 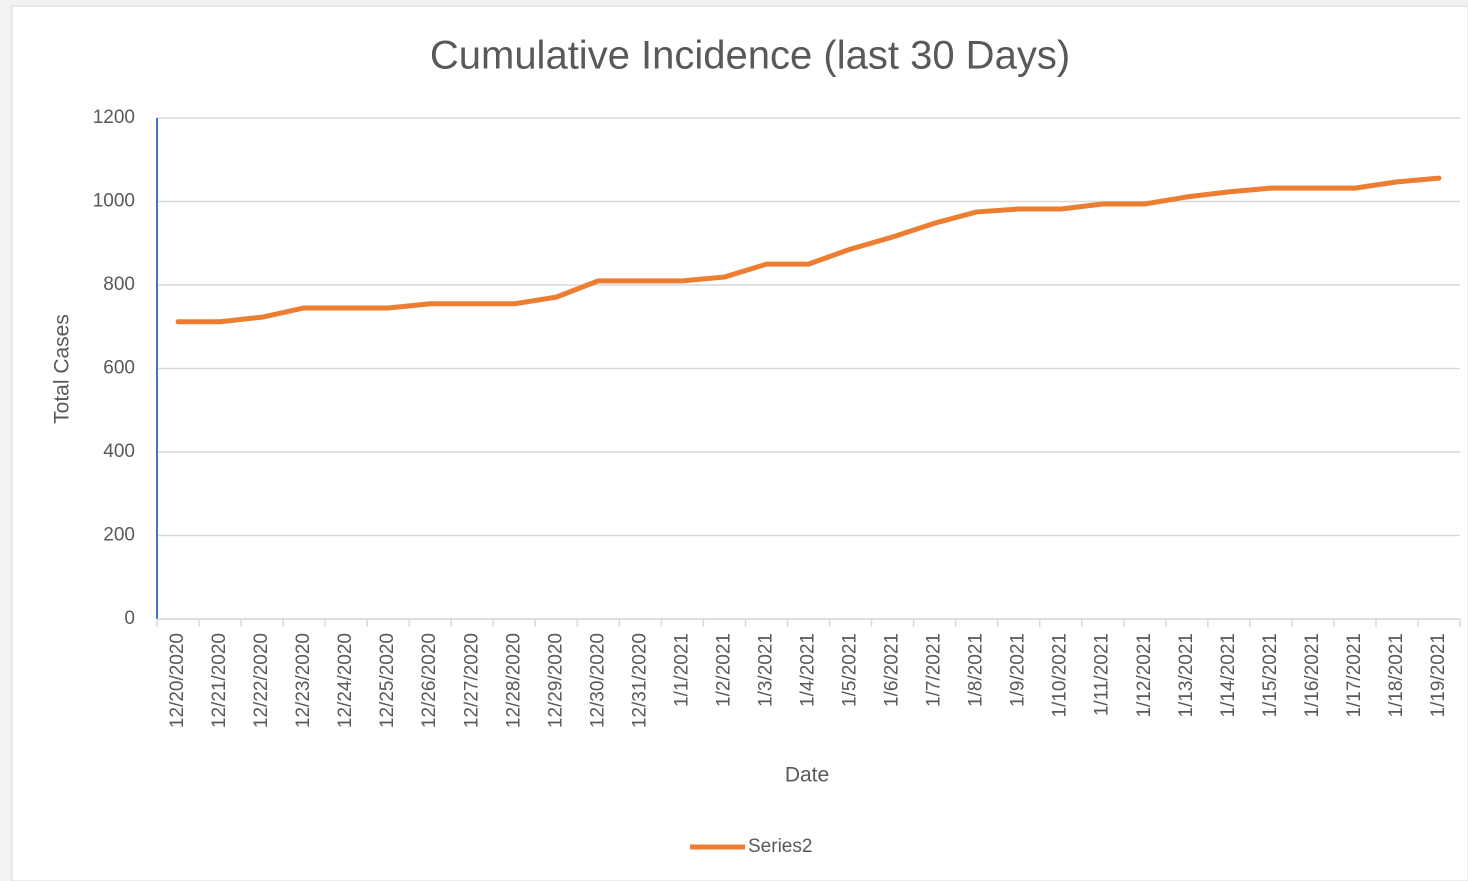 I want to click on x-tick-label: 12/25/2020, so click(x=387, y=680).